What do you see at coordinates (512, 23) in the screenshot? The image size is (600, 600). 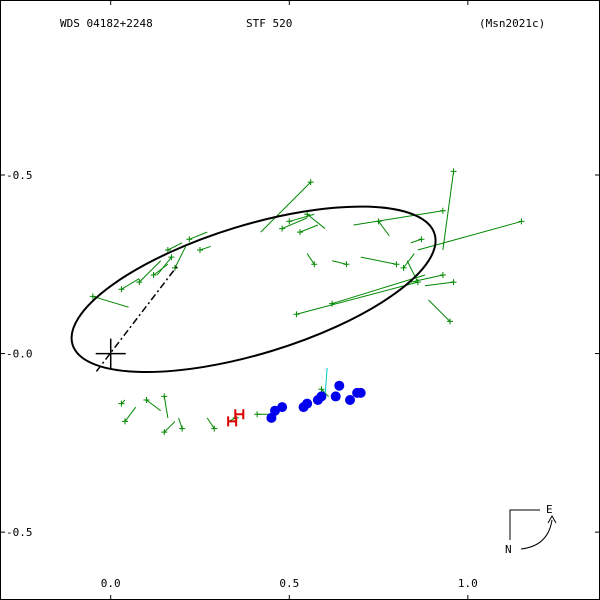 I see `header-reference: (Msn2021c)` at bounding box center [512, 23].